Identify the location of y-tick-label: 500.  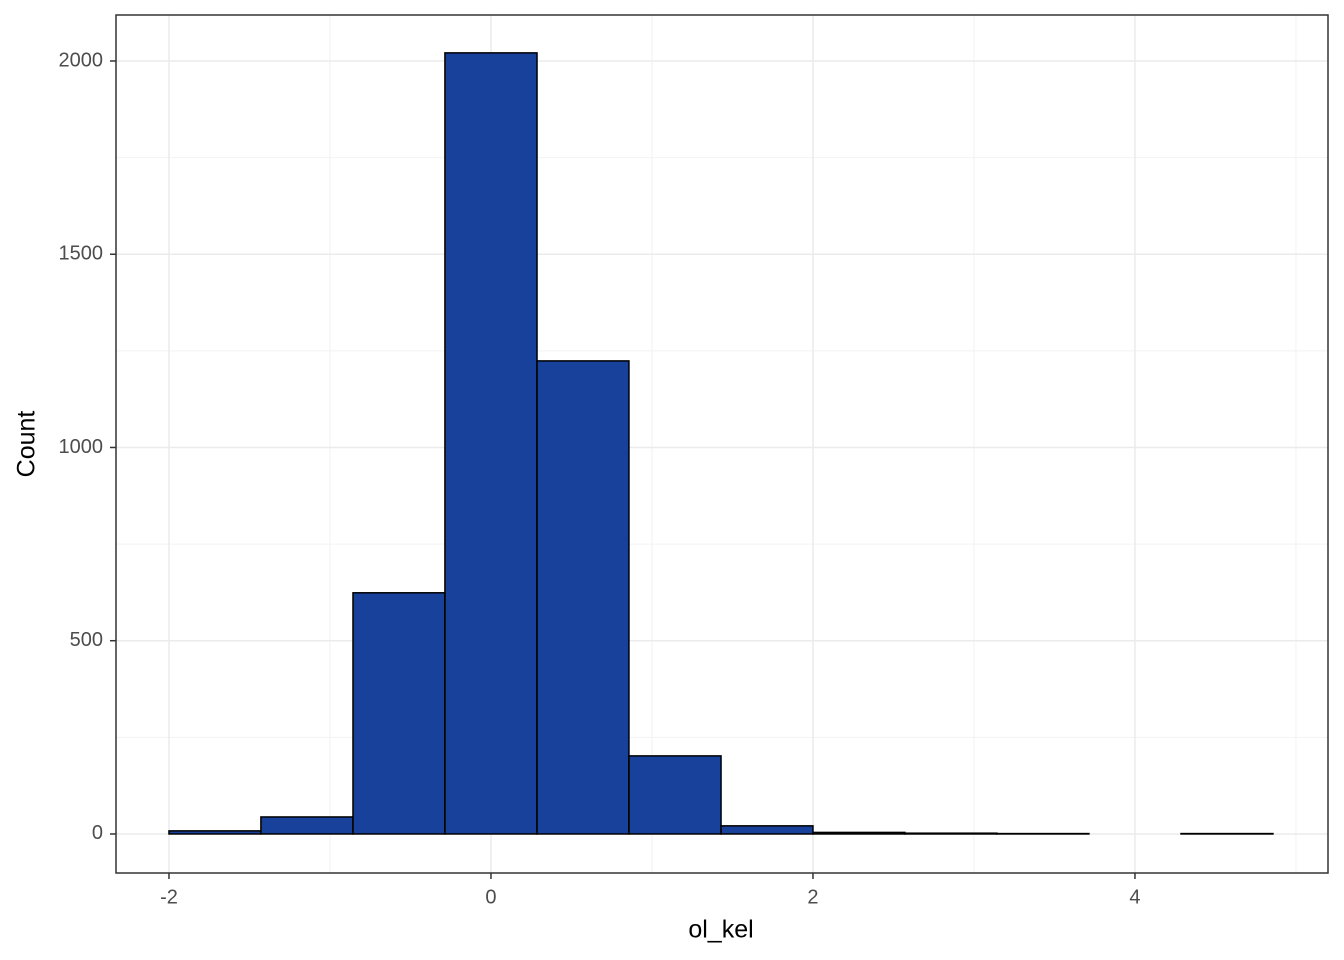
(86, 640).